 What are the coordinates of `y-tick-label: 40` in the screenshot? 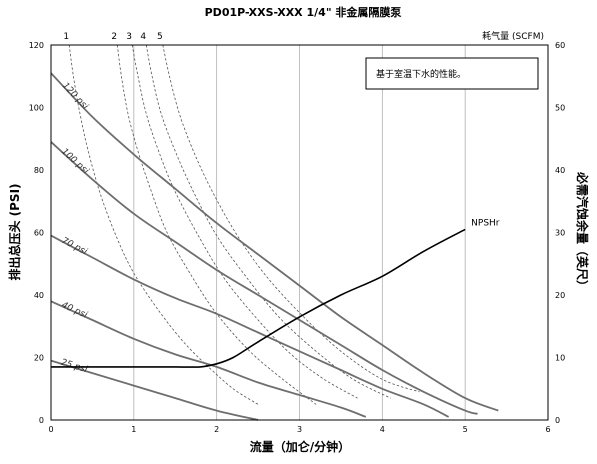 It's located at (39, 295).